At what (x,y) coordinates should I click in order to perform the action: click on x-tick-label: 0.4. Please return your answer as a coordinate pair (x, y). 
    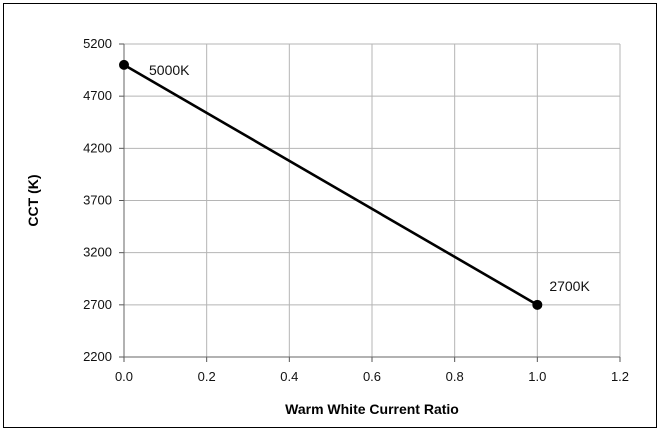
    Looking at the image, I should click on (289, 376).